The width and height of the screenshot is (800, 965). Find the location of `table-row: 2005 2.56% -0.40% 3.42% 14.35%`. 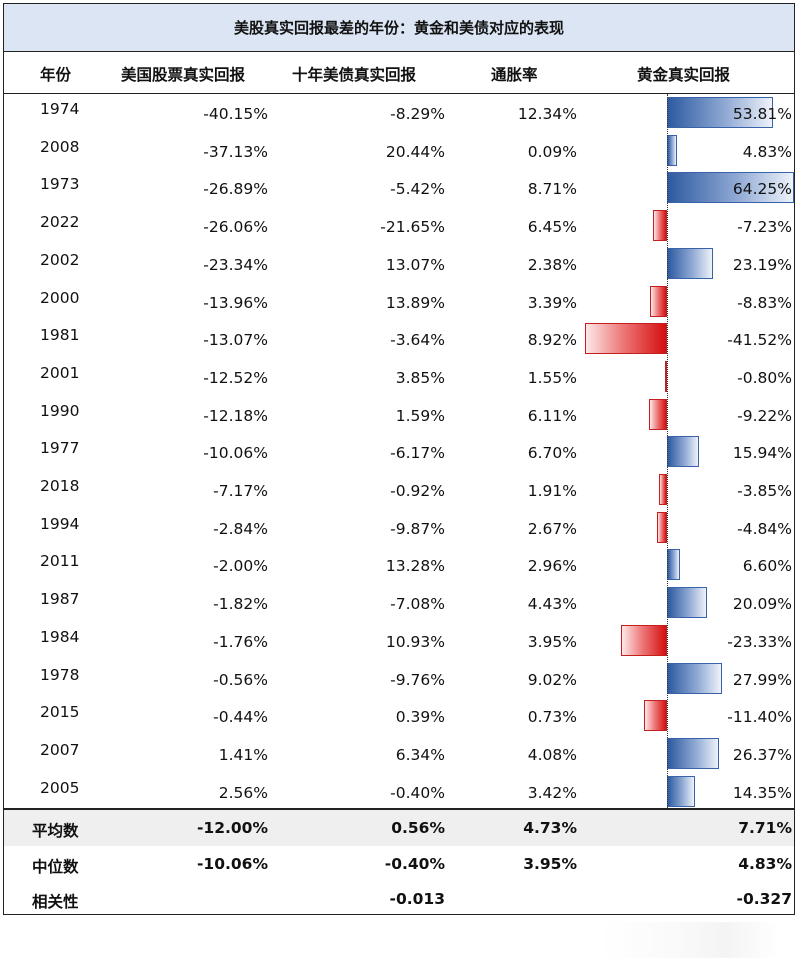

table-row: 2005 2.56% -0.40% 3.42% 14.35% is located at coordinates (399, 792).